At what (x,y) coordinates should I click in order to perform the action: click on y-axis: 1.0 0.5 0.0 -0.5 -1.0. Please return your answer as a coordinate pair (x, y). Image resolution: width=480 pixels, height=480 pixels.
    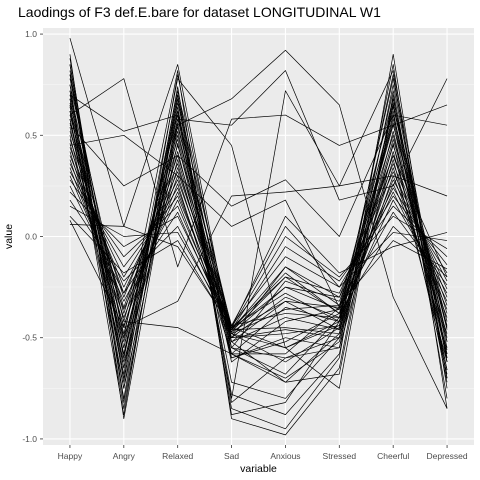
    Looking at the image, I should click on (32, 236).